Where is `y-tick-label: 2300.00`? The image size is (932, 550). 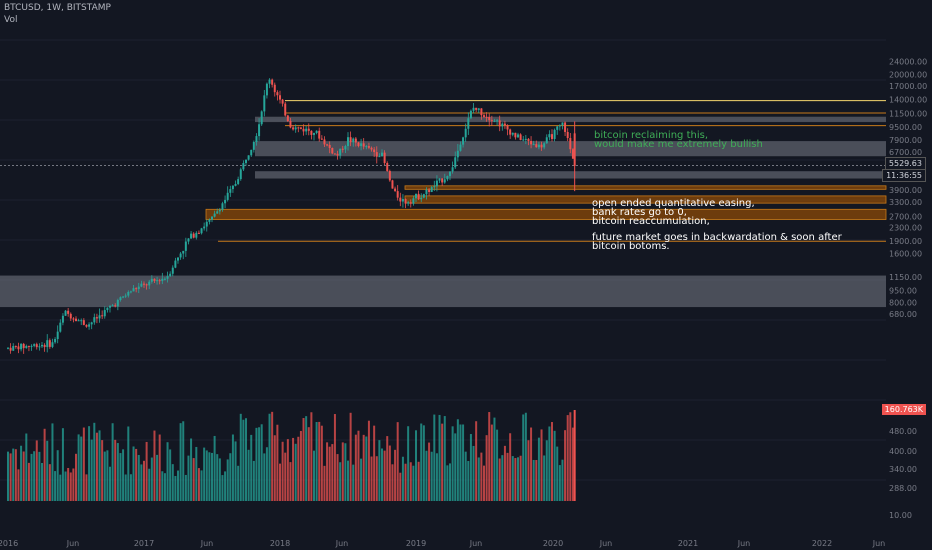 y-tick-label: 2300.00 is located at coordinates (905, 228).